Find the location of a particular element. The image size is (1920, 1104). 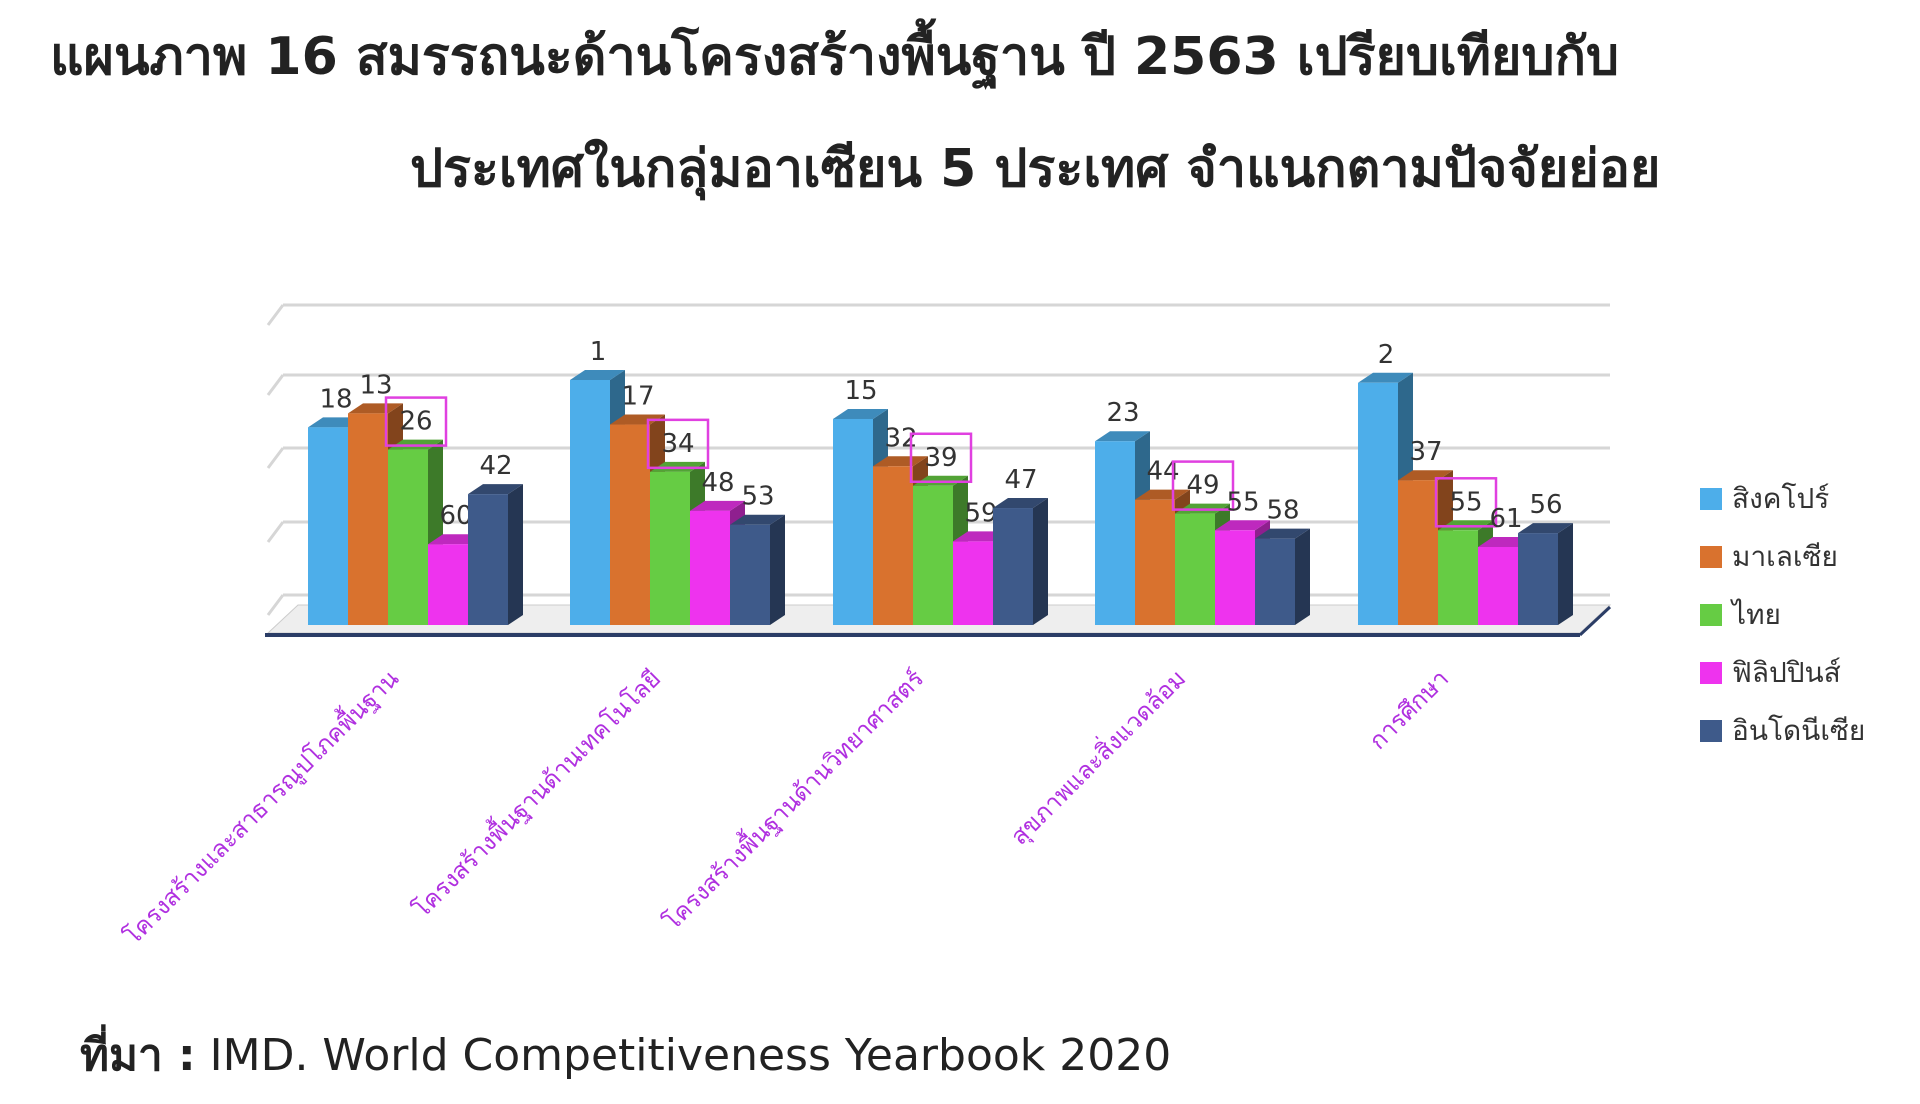

data-label: 47 is located at coordinates (1020, 480).